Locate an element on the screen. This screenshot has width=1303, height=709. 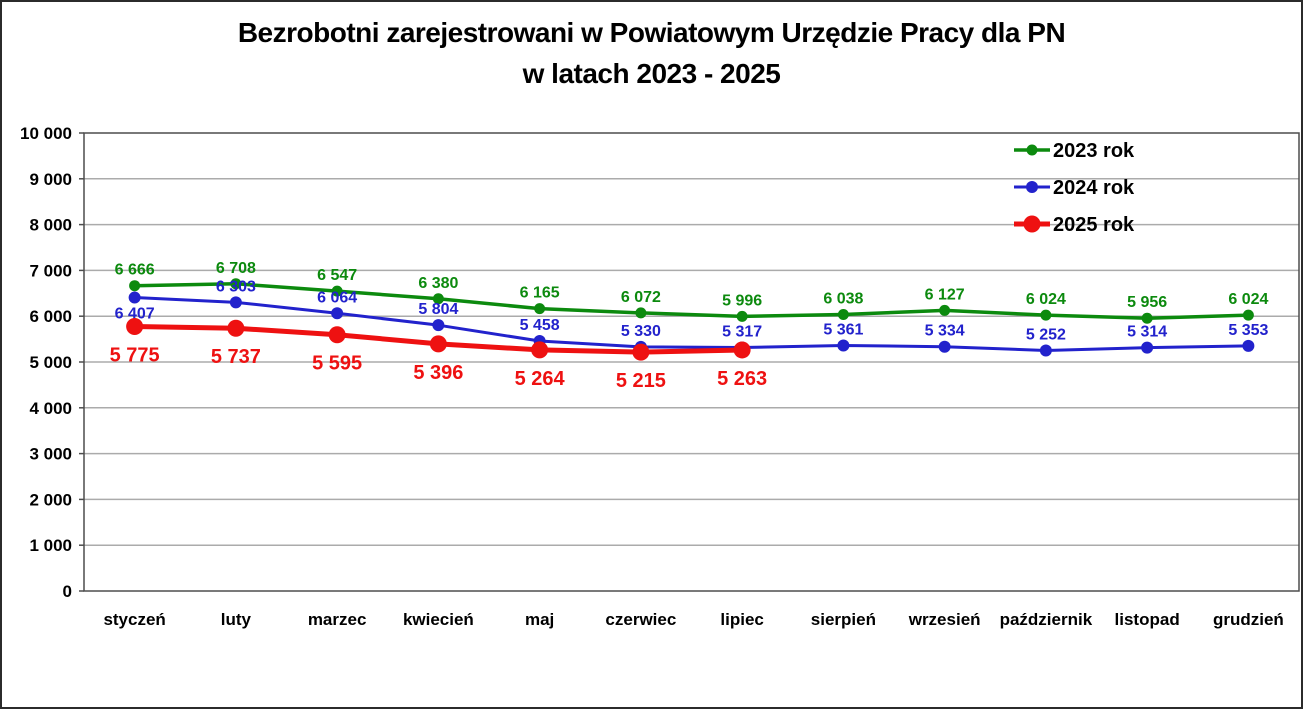
data-label: 5 330 is located at coordinates (641, 331).